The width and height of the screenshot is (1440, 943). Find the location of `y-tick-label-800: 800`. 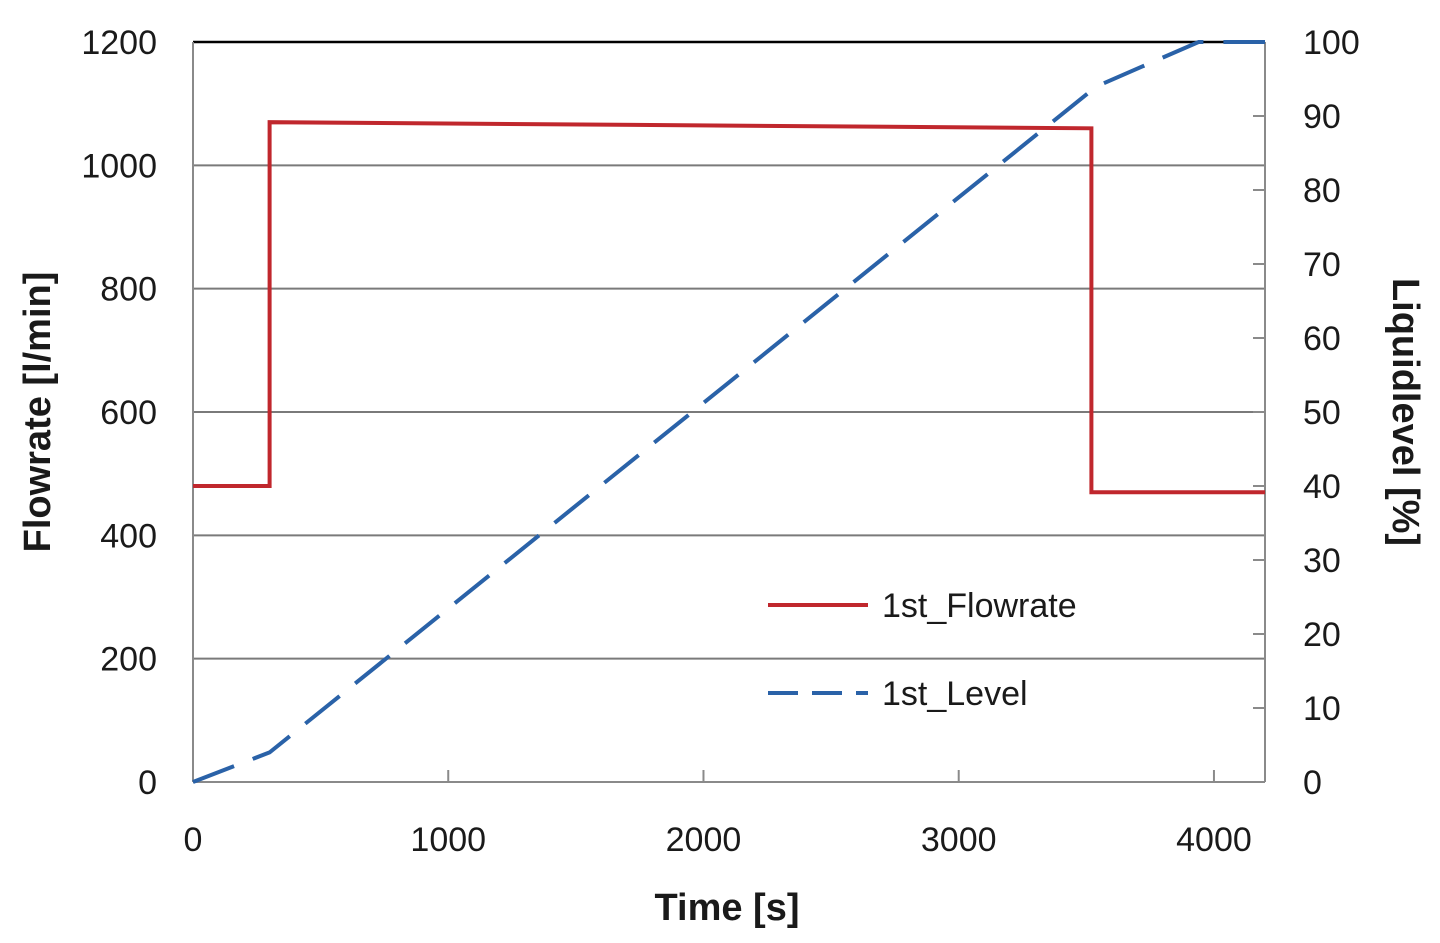

y-tick-label-800: 800 is located at coordinates (128, 290).